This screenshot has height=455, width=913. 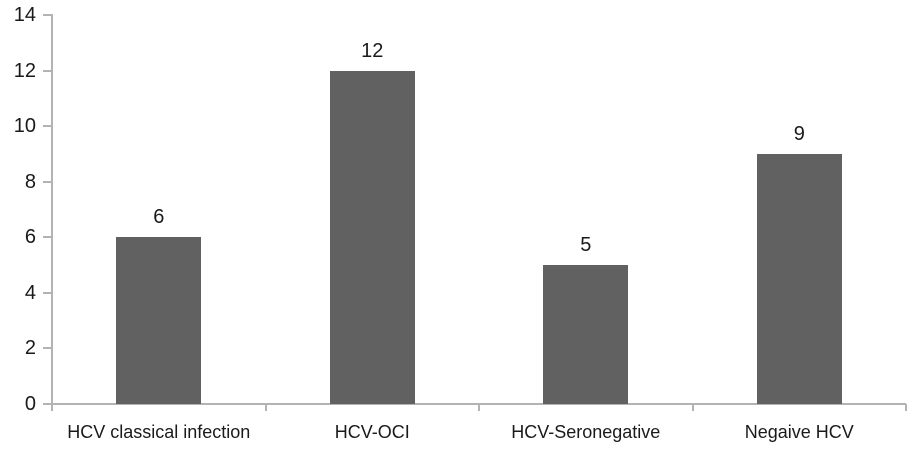 What do you see at coordinates (159, 432) in the screenshot?
I see `x-category-label: HCV classical infection` at bounding box center [159, 432].